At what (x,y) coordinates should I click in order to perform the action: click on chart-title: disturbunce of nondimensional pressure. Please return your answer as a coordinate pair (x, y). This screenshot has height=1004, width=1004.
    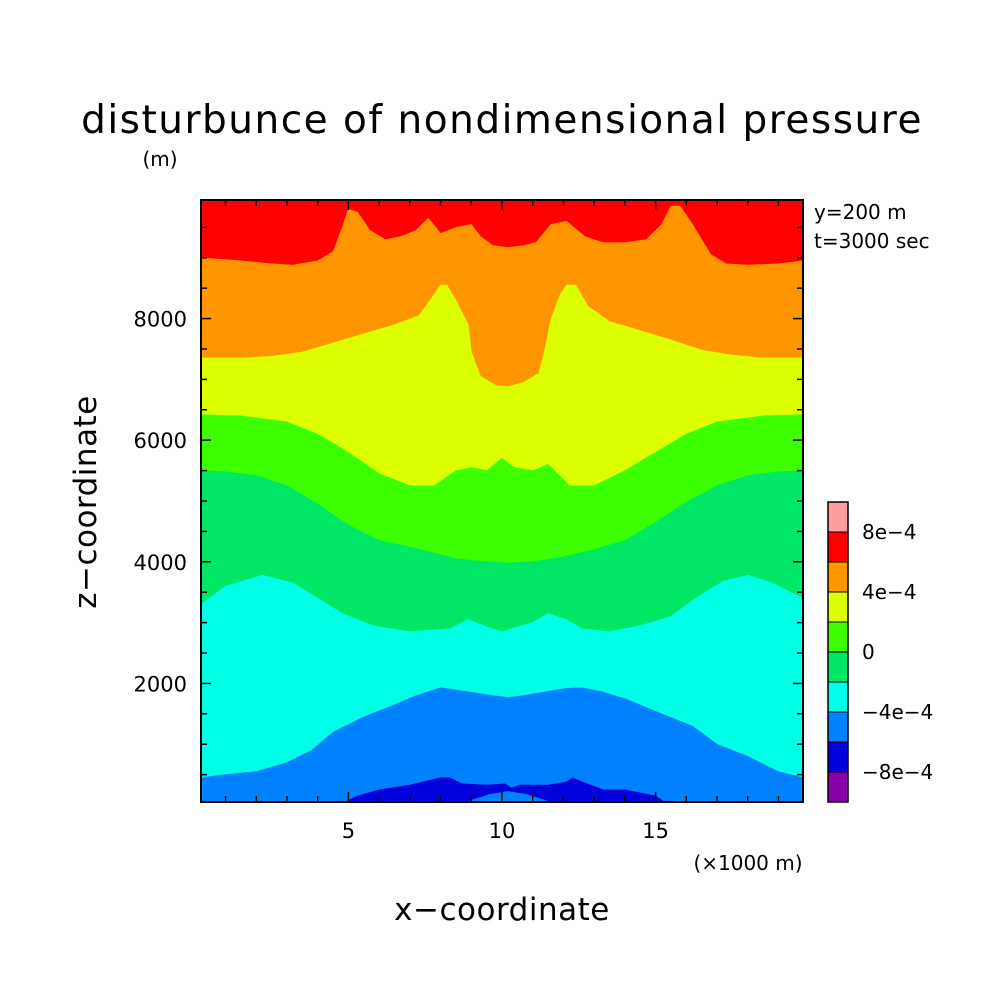
    Looking at the image, I should click on (502, 120).